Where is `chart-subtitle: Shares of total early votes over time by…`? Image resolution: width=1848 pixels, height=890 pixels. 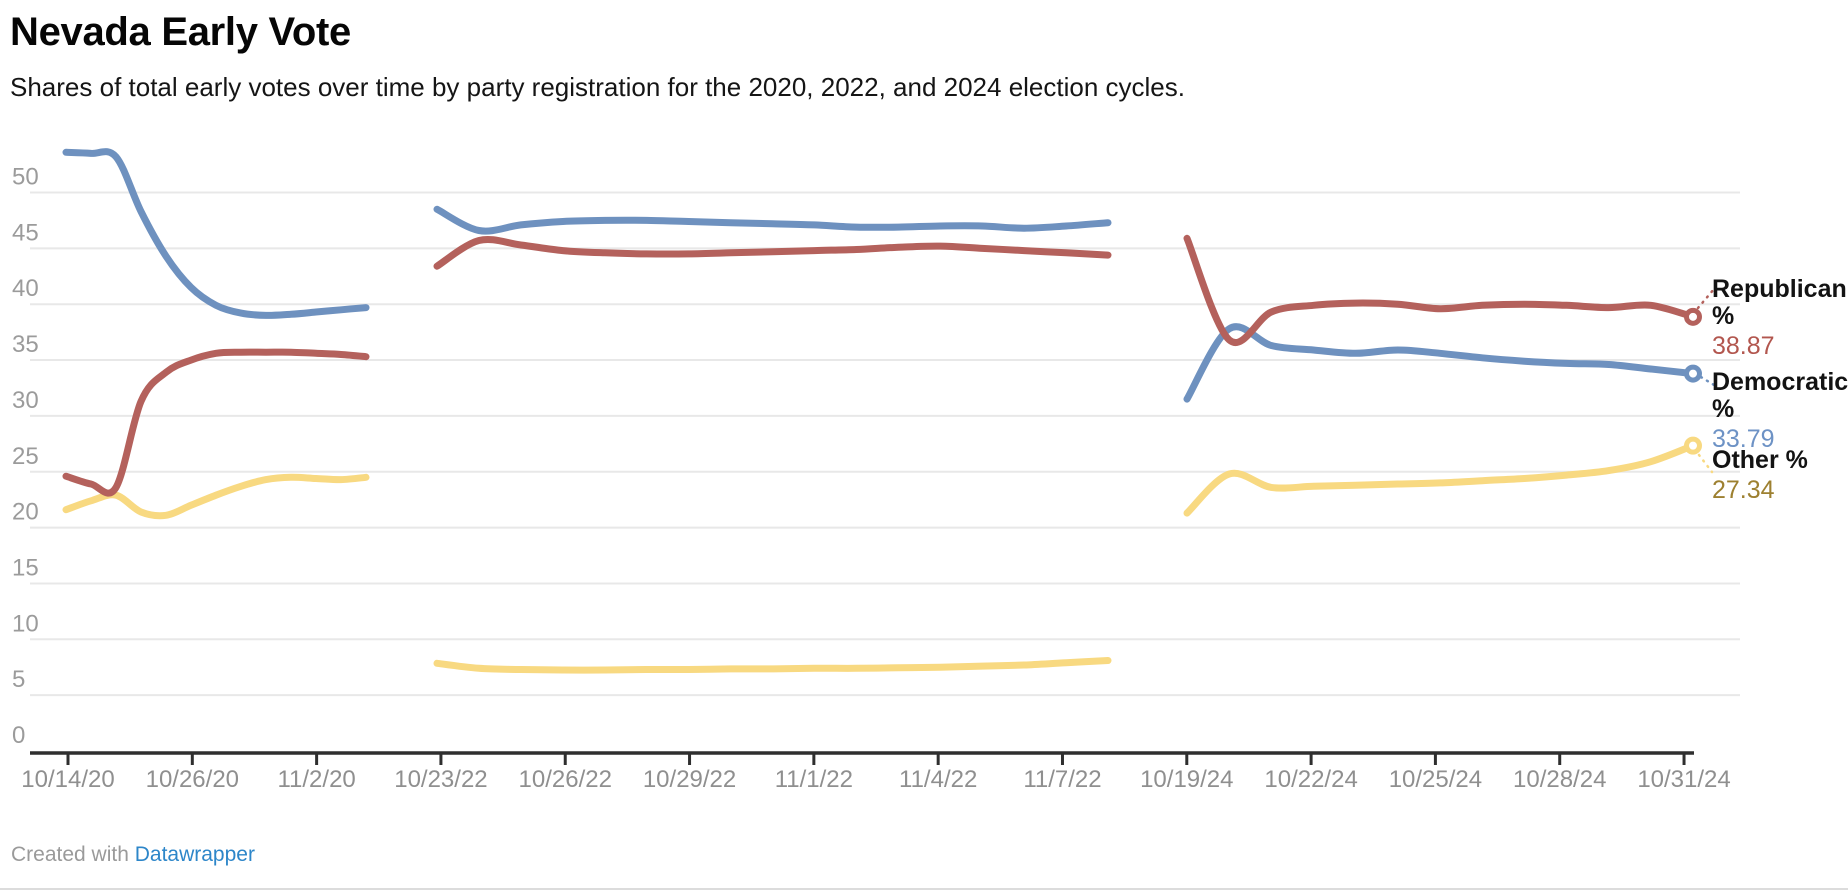 chart-subtitle: Shares of total early votes over time by… is located at coordinates (597, 87).